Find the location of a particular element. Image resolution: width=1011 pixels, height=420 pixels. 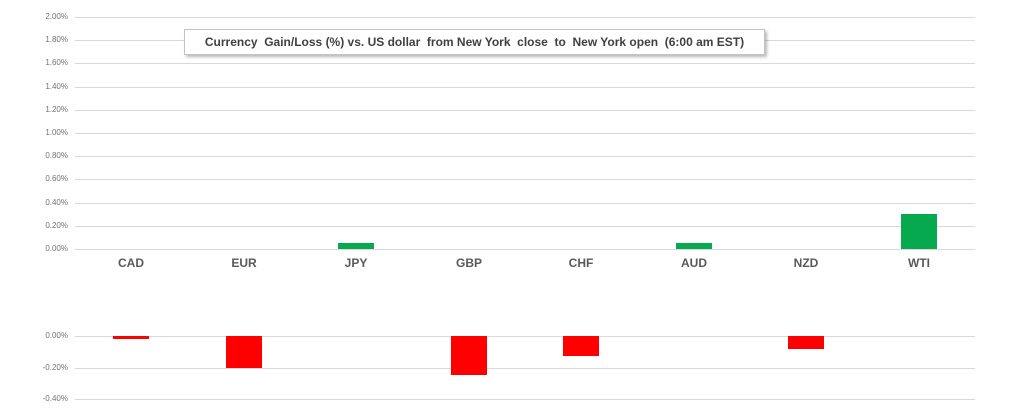

x-category-label-jpy: JPY is located at coordinates (356, 263).